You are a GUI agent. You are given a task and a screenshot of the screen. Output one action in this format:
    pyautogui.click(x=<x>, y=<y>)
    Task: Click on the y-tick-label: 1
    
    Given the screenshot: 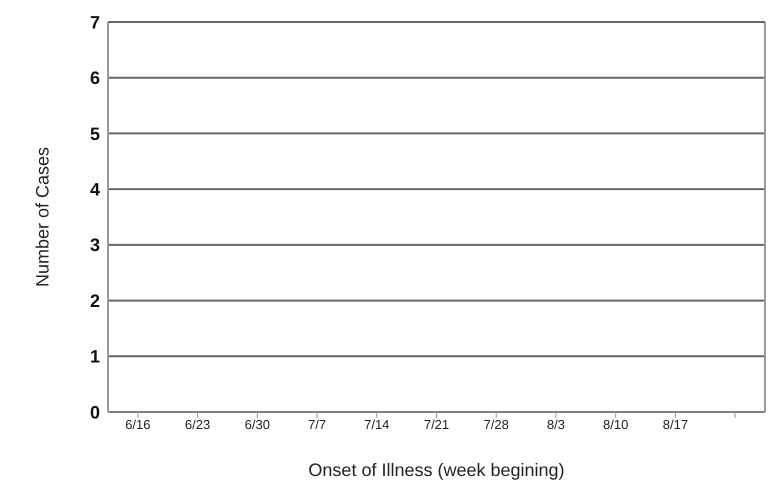 What is the action you would take?
    pyautogui.click(x=95, y=356)
    